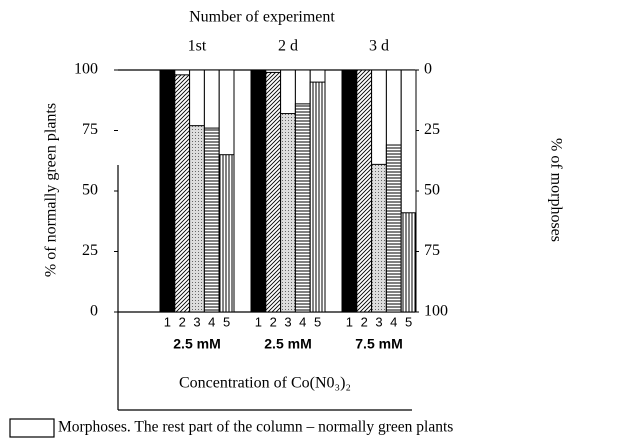 This screenshot has width=618, height=441. I want to click on legend-swatch, so click(32, 428).